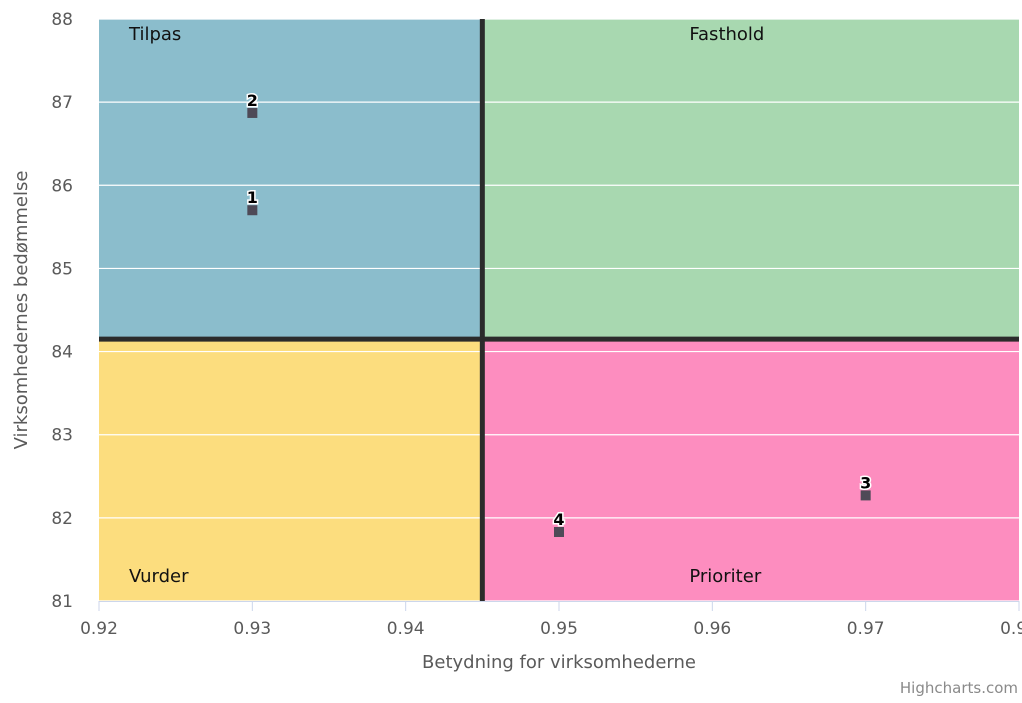  I want to click on quadrant-label-bottom-left: Vurder, so click(159, 576).